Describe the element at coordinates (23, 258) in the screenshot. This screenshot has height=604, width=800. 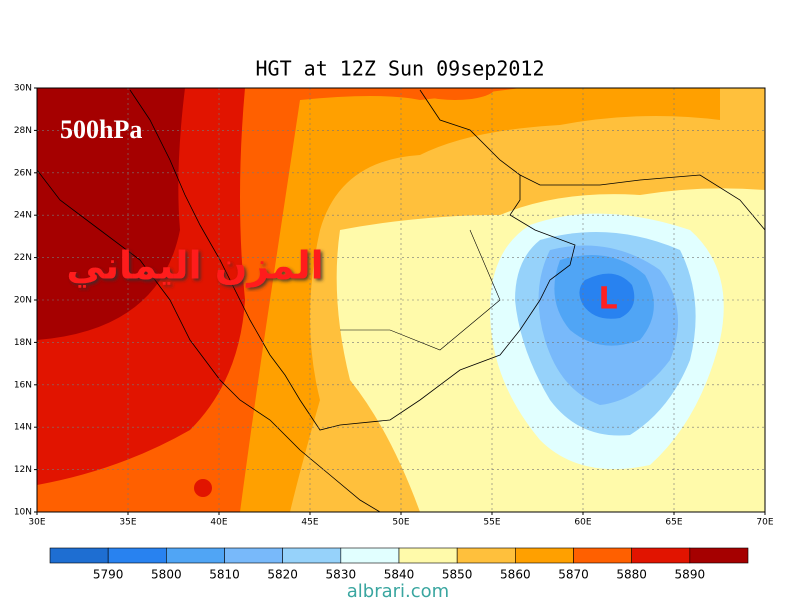
I see `lat-label: 22N` at that location.